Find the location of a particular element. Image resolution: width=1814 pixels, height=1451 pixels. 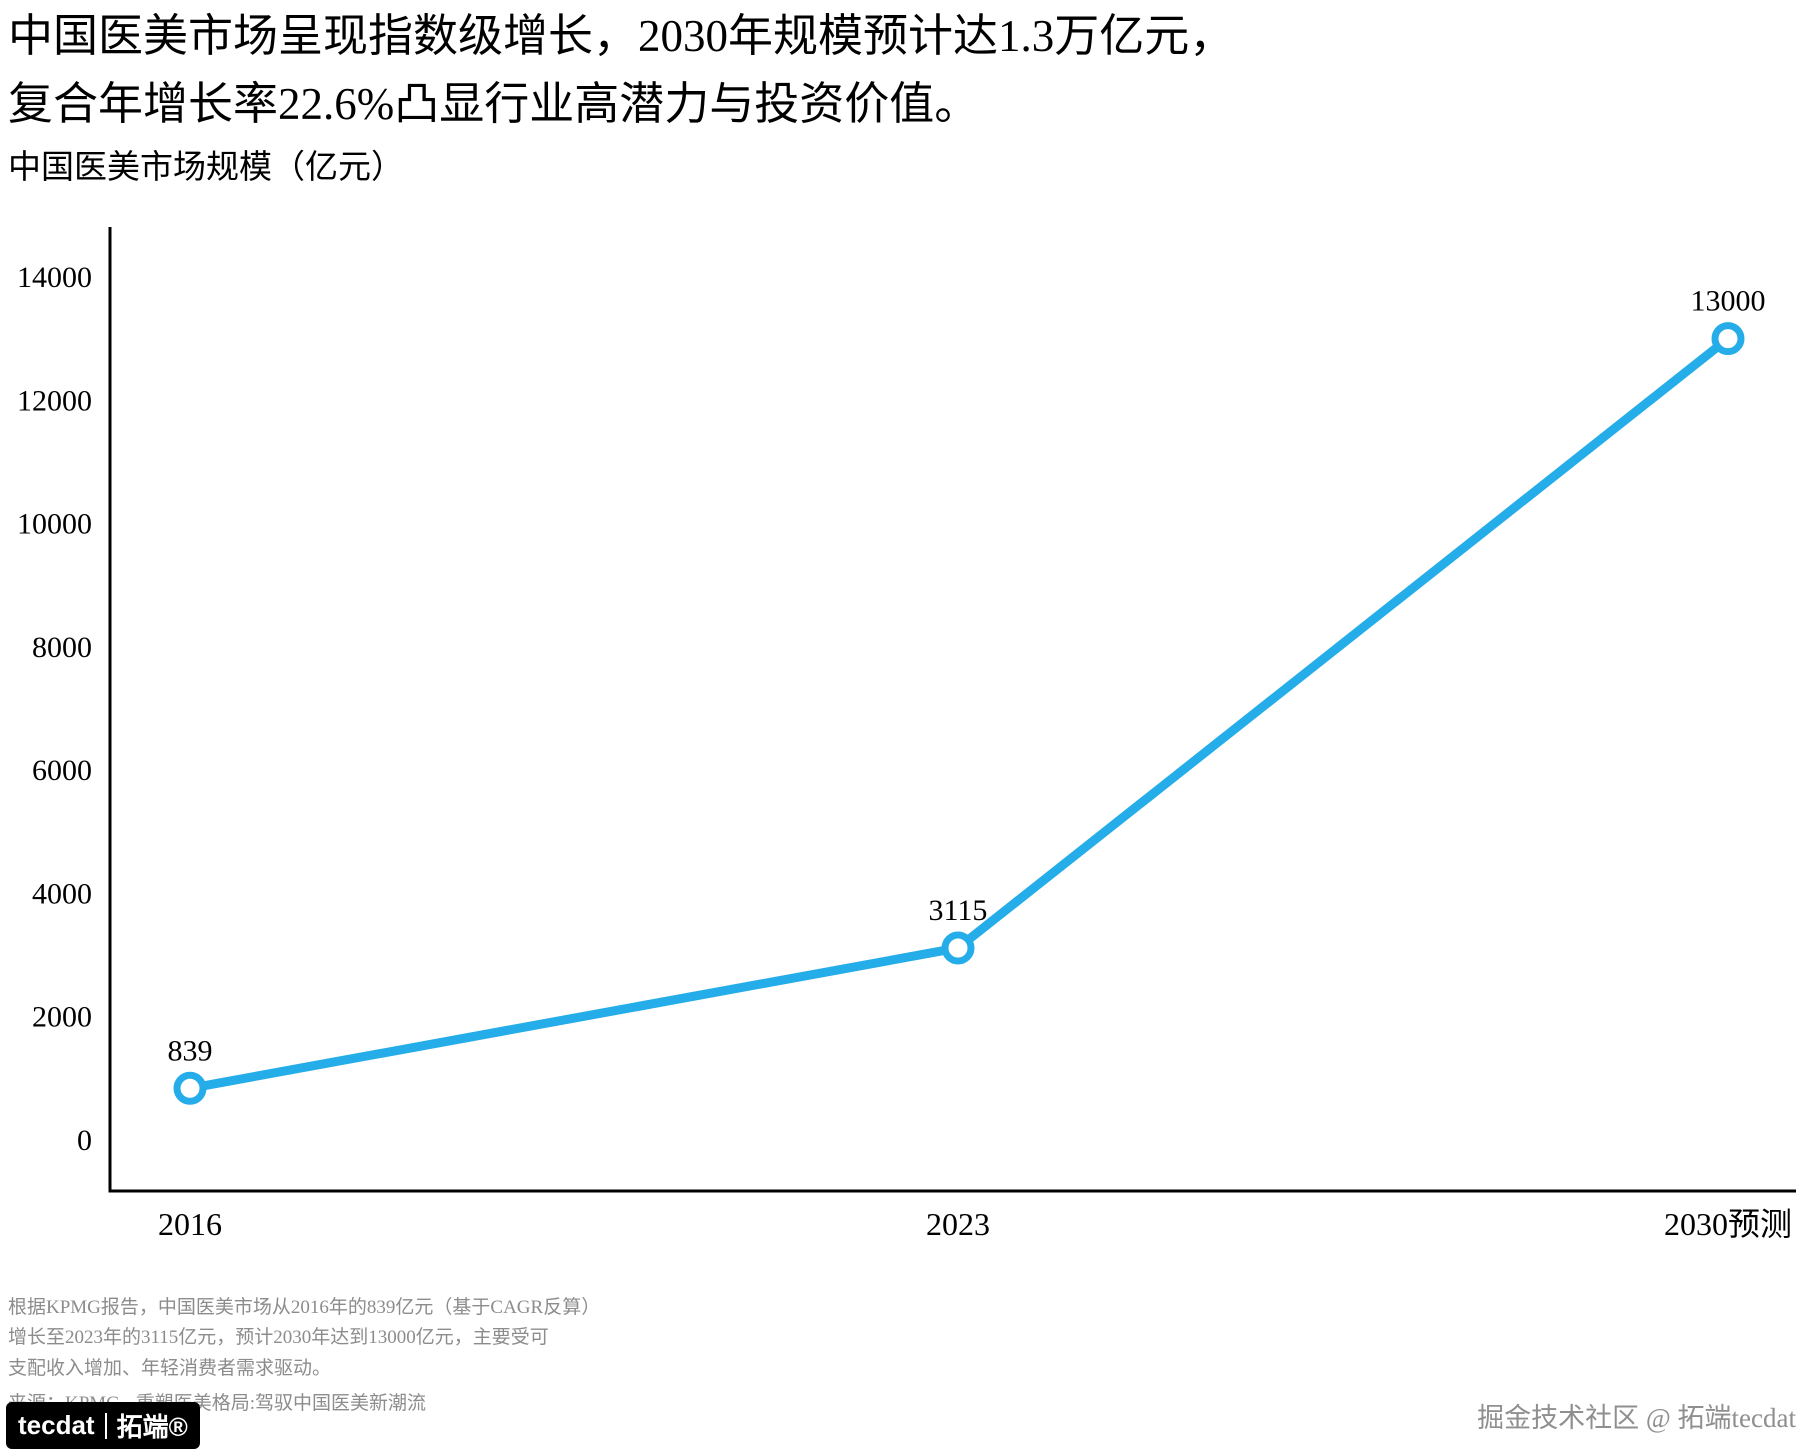

y-tick-label: 0 is located at coordinates (84, 1140).